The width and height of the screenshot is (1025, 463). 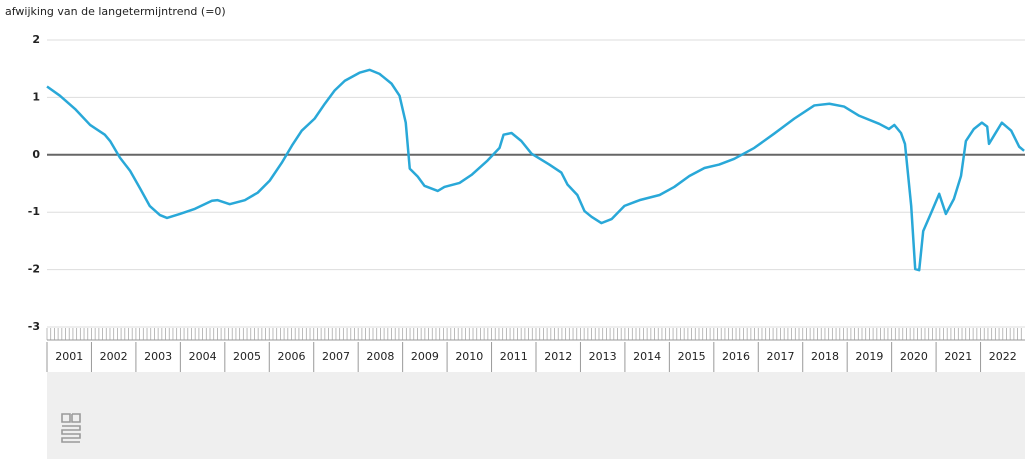 What do you see at coordinates (647, 356) in the screenshot?
I see `x-tick-label: 2014` at bounding box center [647, 356].